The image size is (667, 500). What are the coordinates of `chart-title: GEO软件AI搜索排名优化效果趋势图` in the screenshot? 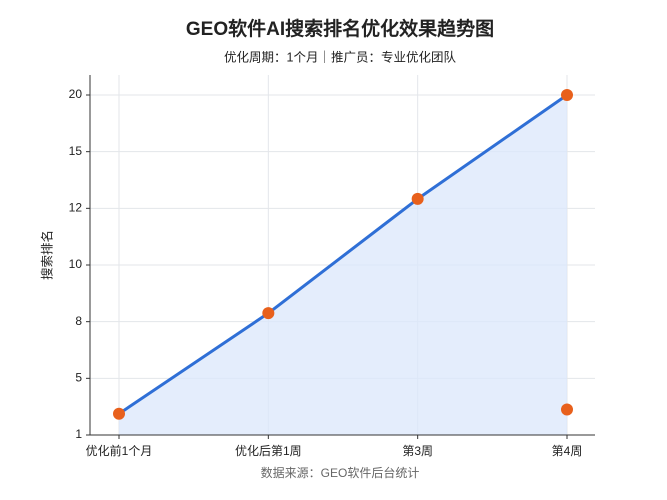 It's located at (340, 28).